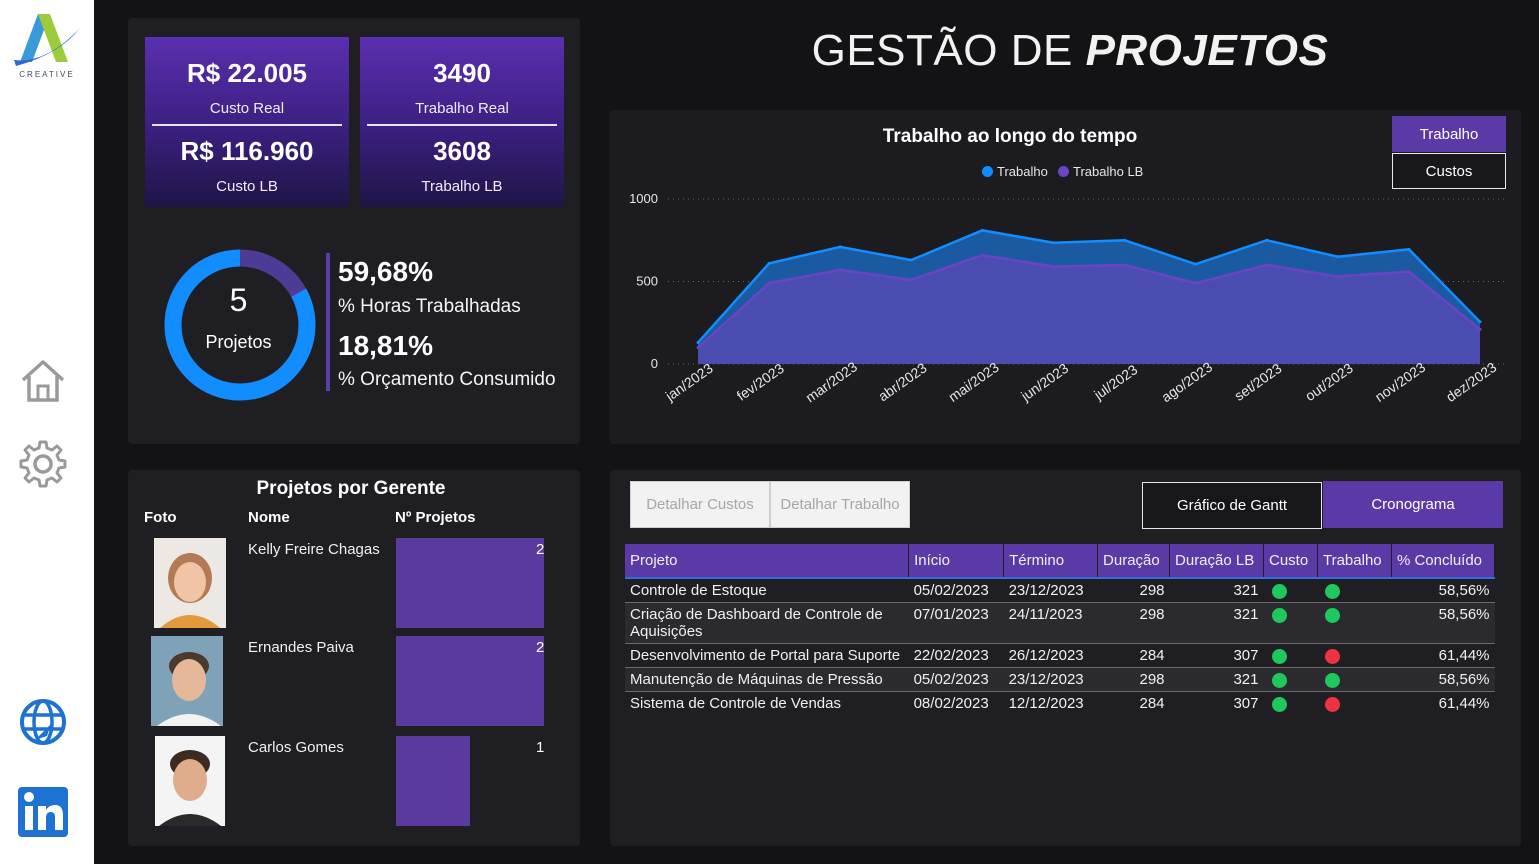 This screenshot has height=864, width=1539. I want to click on toggle-trabalho-button: Trabalho, so click(1449, 134).